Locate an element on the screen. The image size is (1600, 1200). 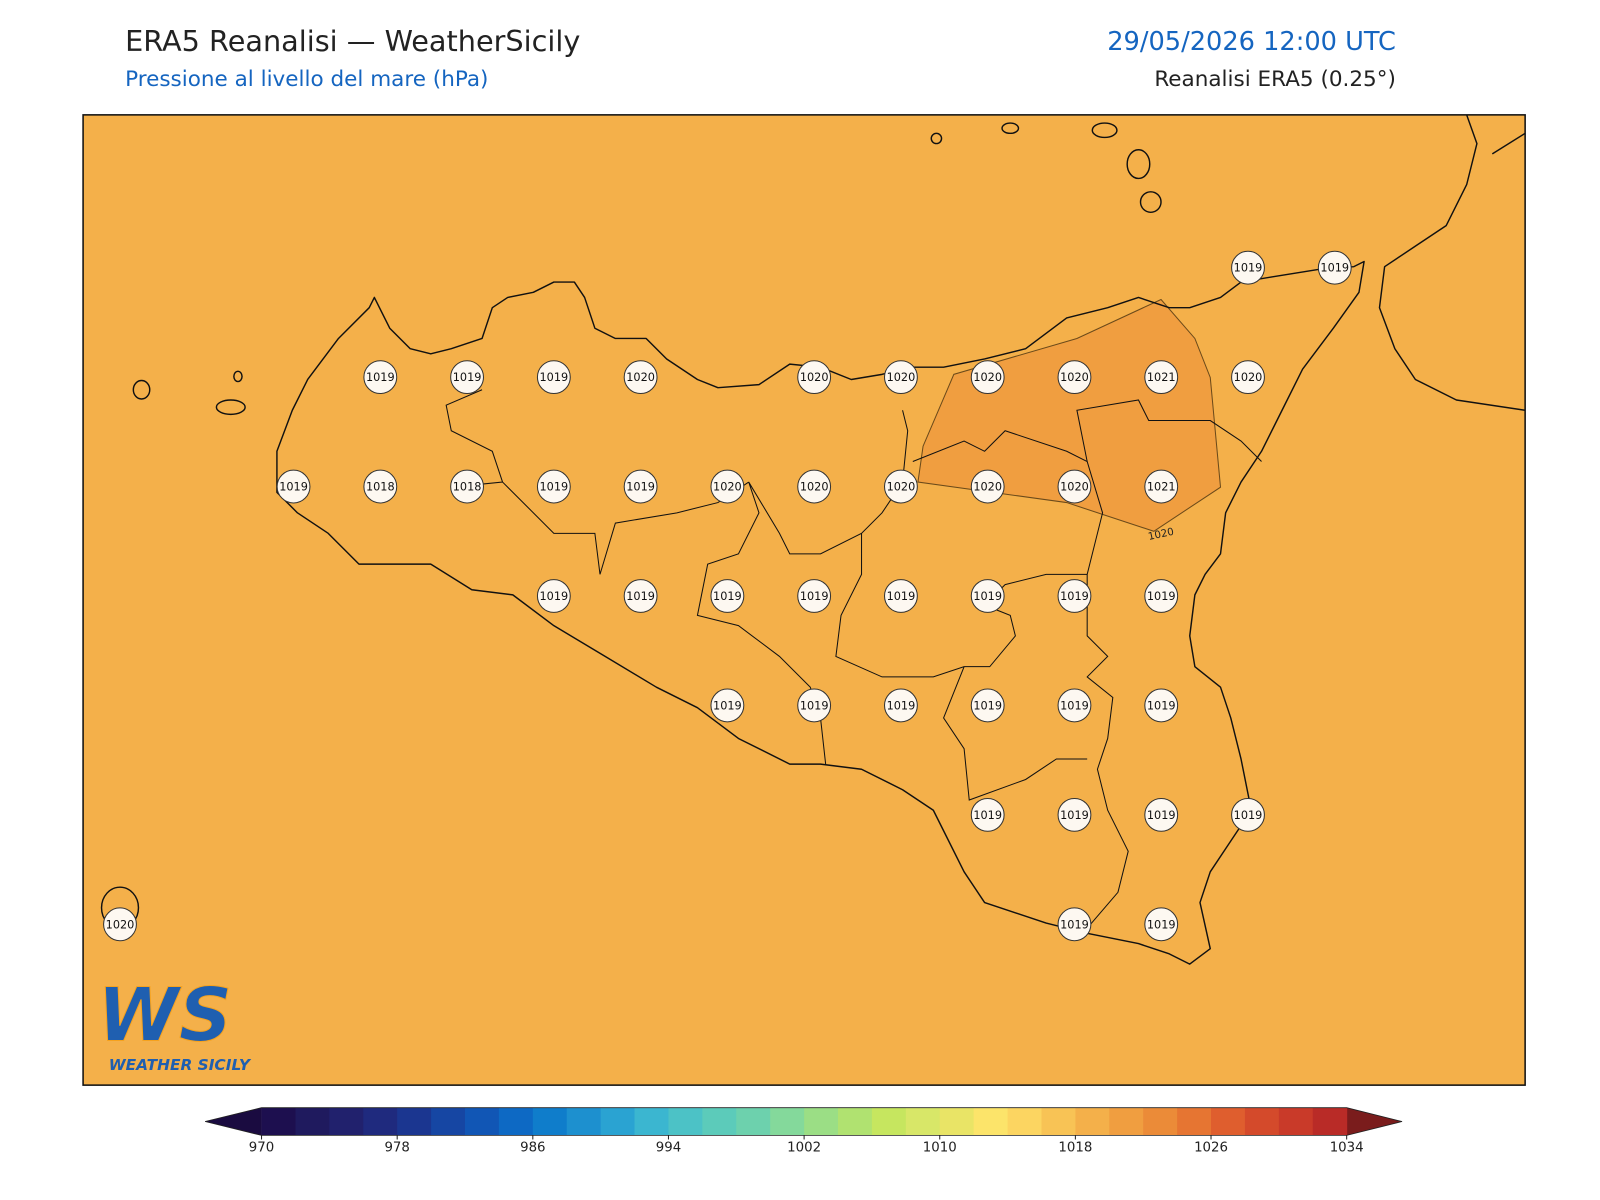
title: ERA5 Reanalisi — WeatherSicily is located at coordinates (352, 41).